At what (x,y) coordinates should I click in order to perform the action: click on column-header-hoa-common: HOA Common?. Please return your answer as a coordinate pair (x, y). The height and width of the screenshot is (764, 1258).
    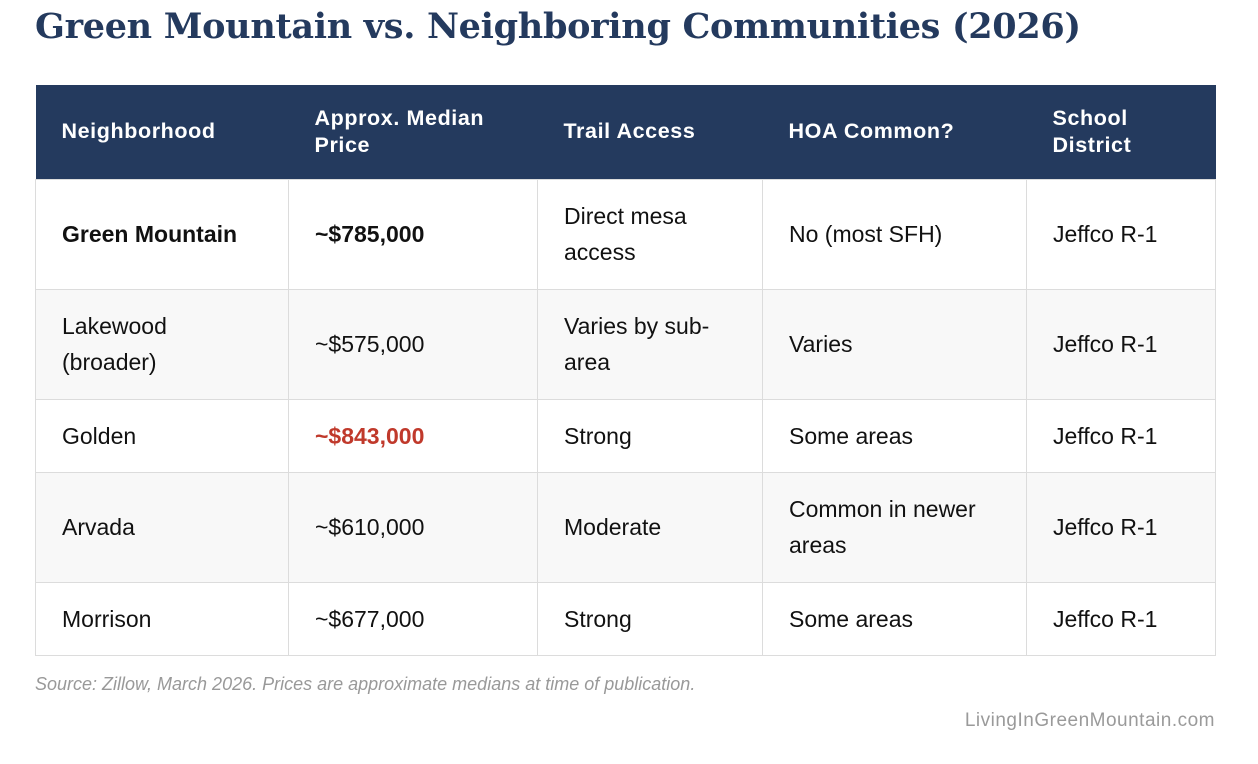
    Looking at the image, I should click on (894, 132).